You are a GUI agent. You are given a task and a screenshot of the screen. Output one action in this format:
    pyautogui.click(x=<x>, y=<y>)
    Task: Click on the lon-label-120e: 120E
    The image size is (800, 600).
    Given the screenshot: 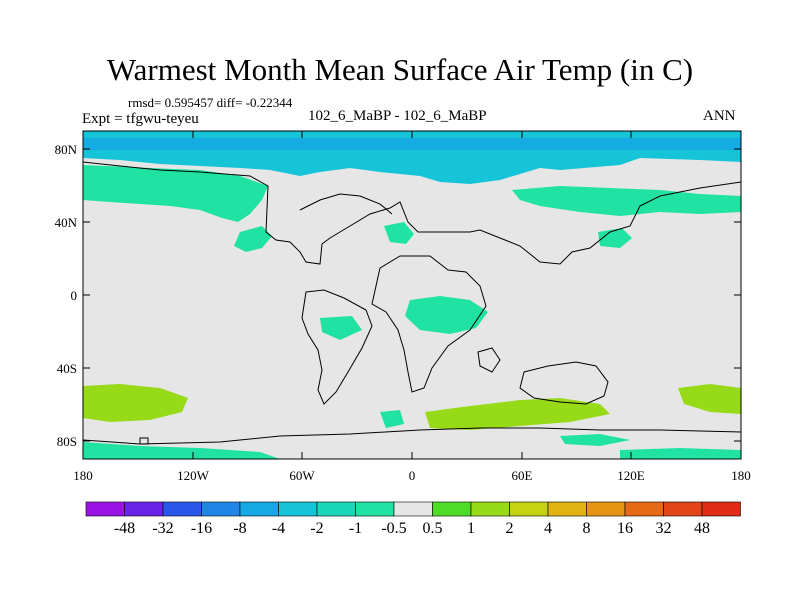 What is the action you would take?
    pyautogui.click(x=631, y=475)
    